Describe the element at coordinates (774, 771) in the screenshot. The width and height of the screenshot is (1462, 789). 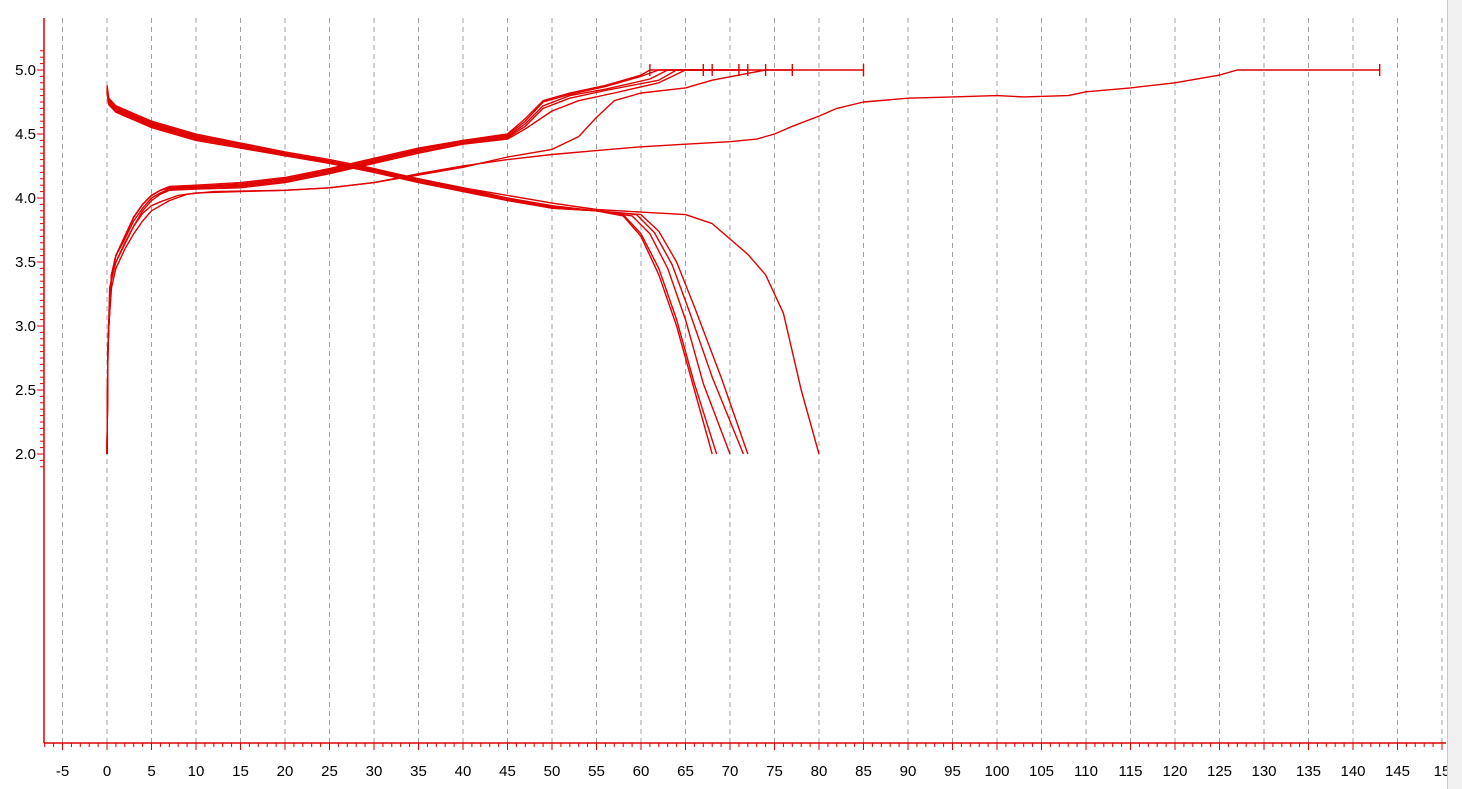
I see `x-tick-label: 75` at that location.